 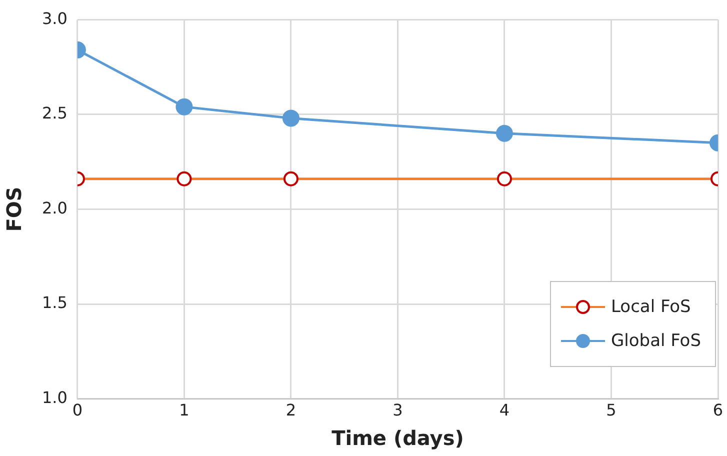 I want to click on x-tick-label: 5, so click(x=611, y=410).